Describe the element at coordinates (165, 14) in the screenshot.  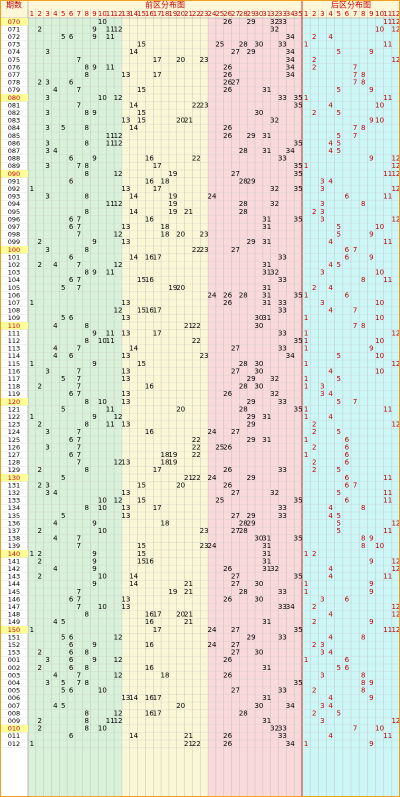
I see `front-column-label: 18` at that location.